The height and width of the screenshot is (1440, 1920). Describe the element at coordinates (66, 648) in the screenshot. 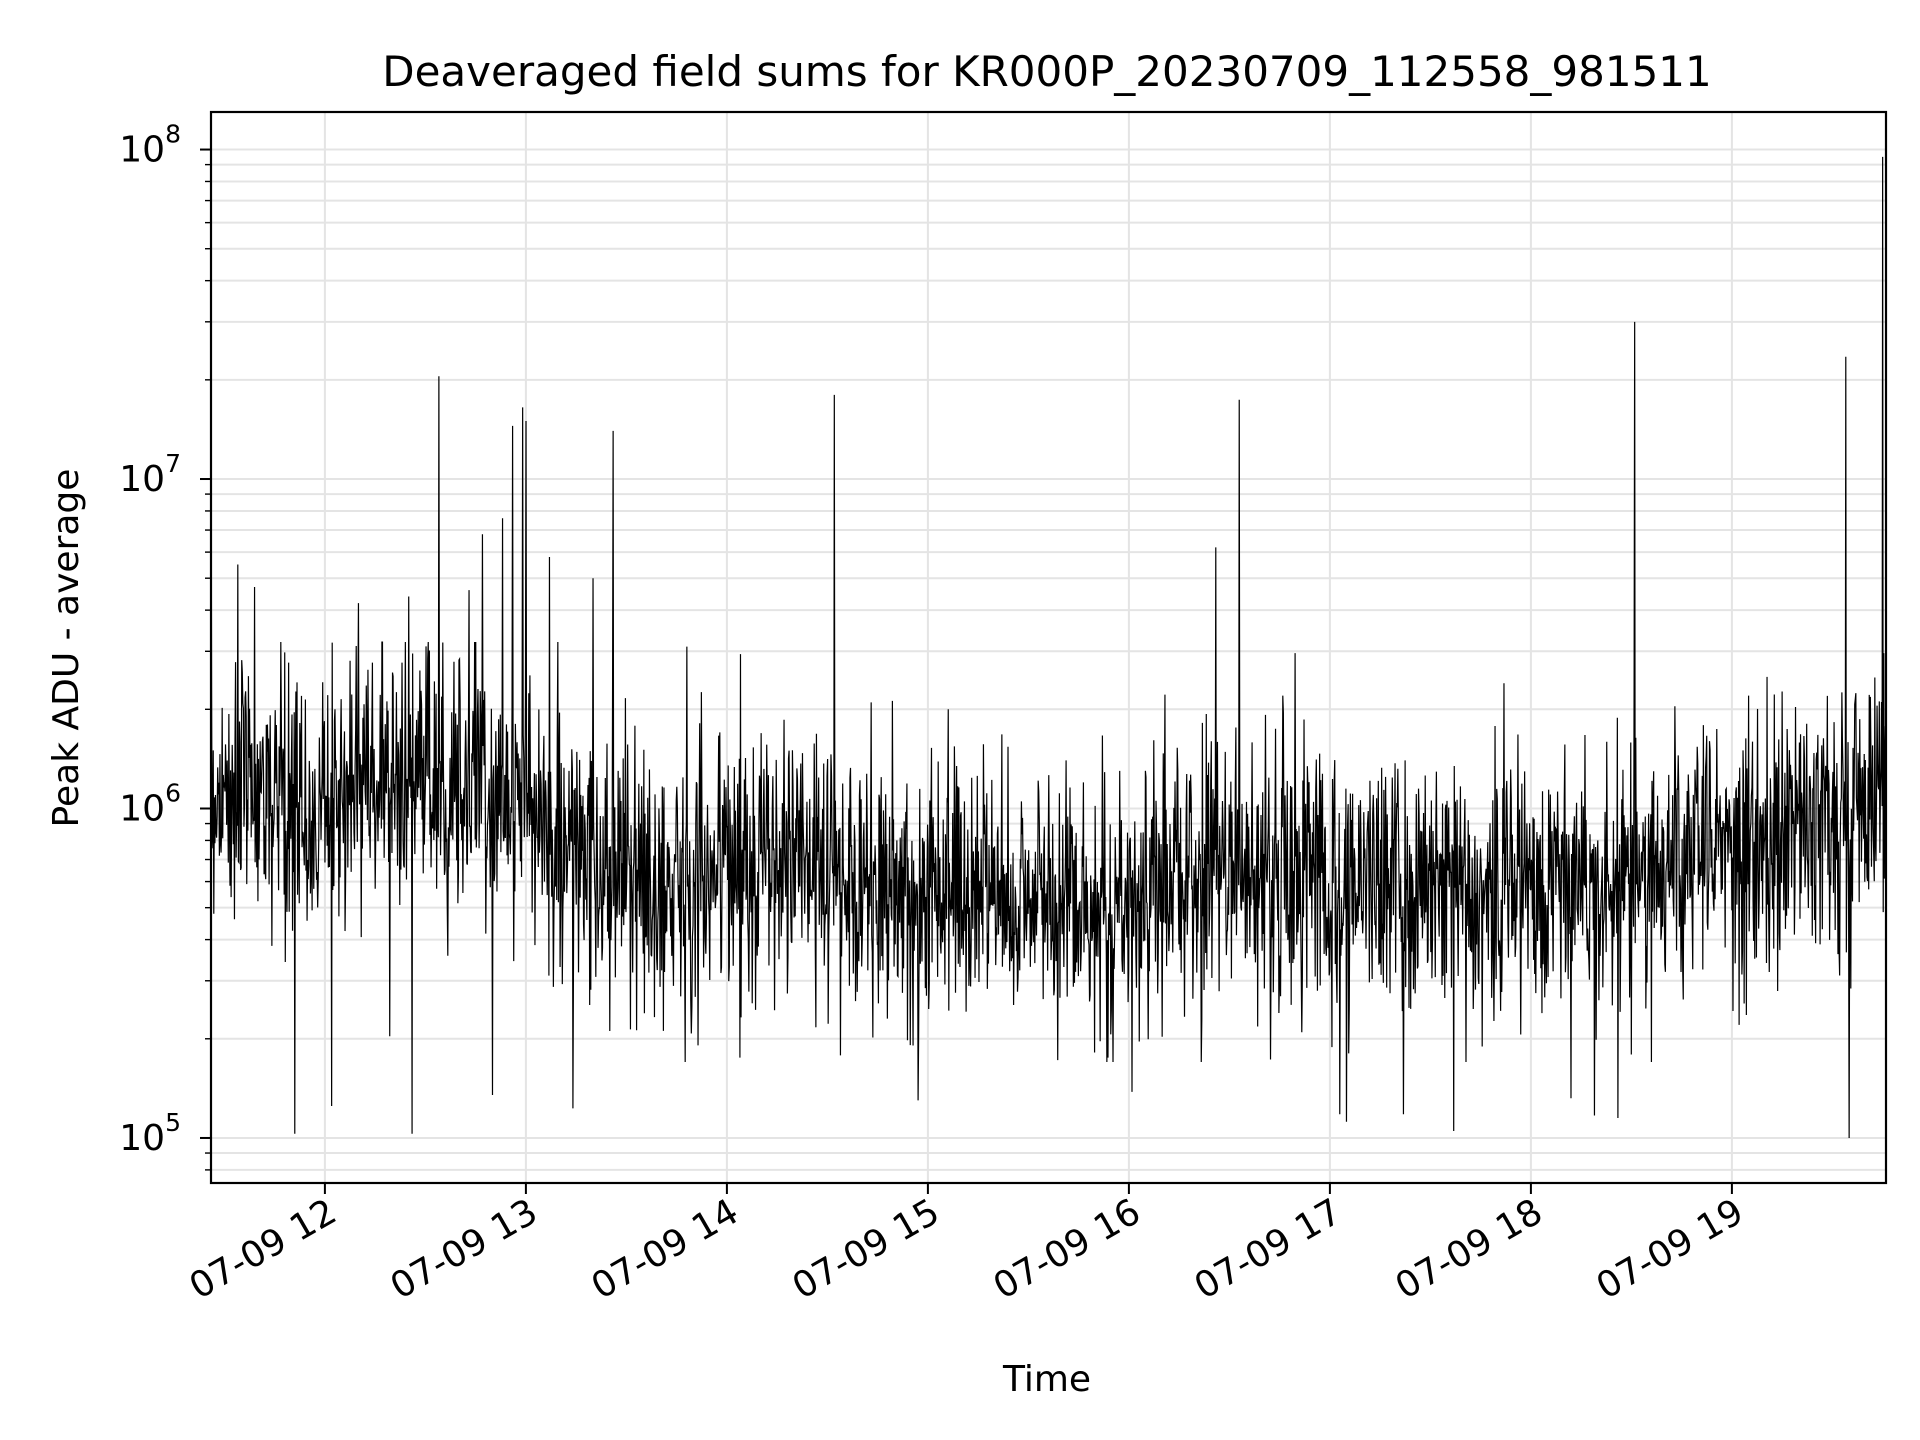

I see `y-axis-label: Peak ADU - average` at that location.